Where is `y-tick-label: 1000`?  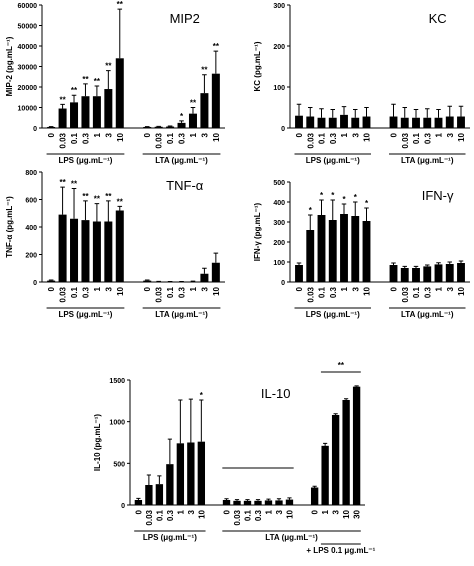
y-tick-label: 1000 is located at coordinates (117, 423).